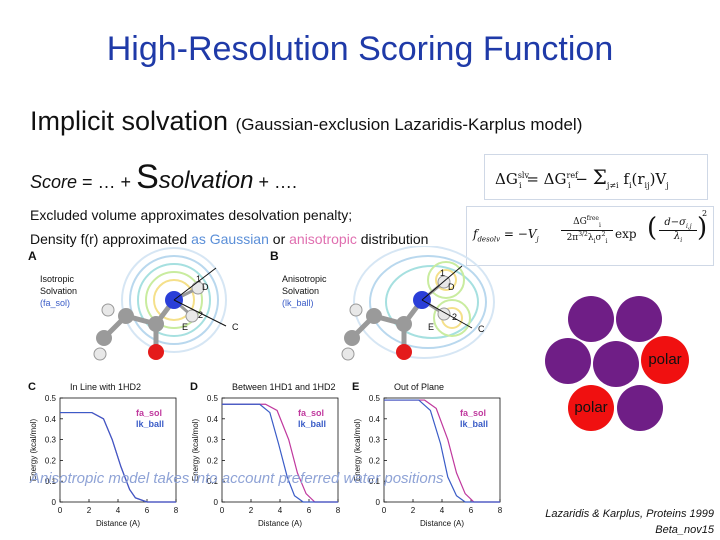 This screenshot has width=720, height=540. What do you see at coordinates (594, 241) in the screenshot?
I see `f2-den2-sub: i` at bounding box center [594, 241].